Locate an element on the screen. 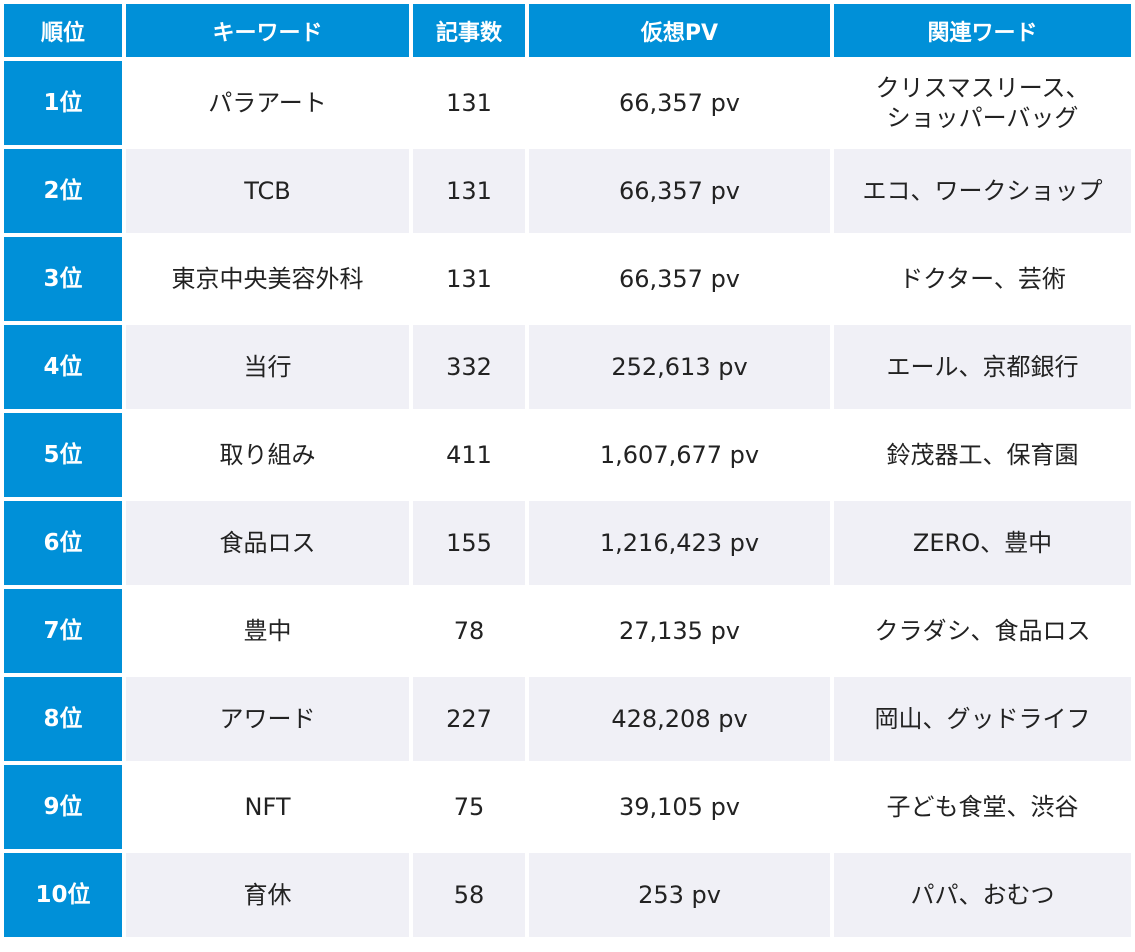 The width and height of the screenshot is (1135, 952). header-related-words: 関連ワード is located at coordinates (982, 30).